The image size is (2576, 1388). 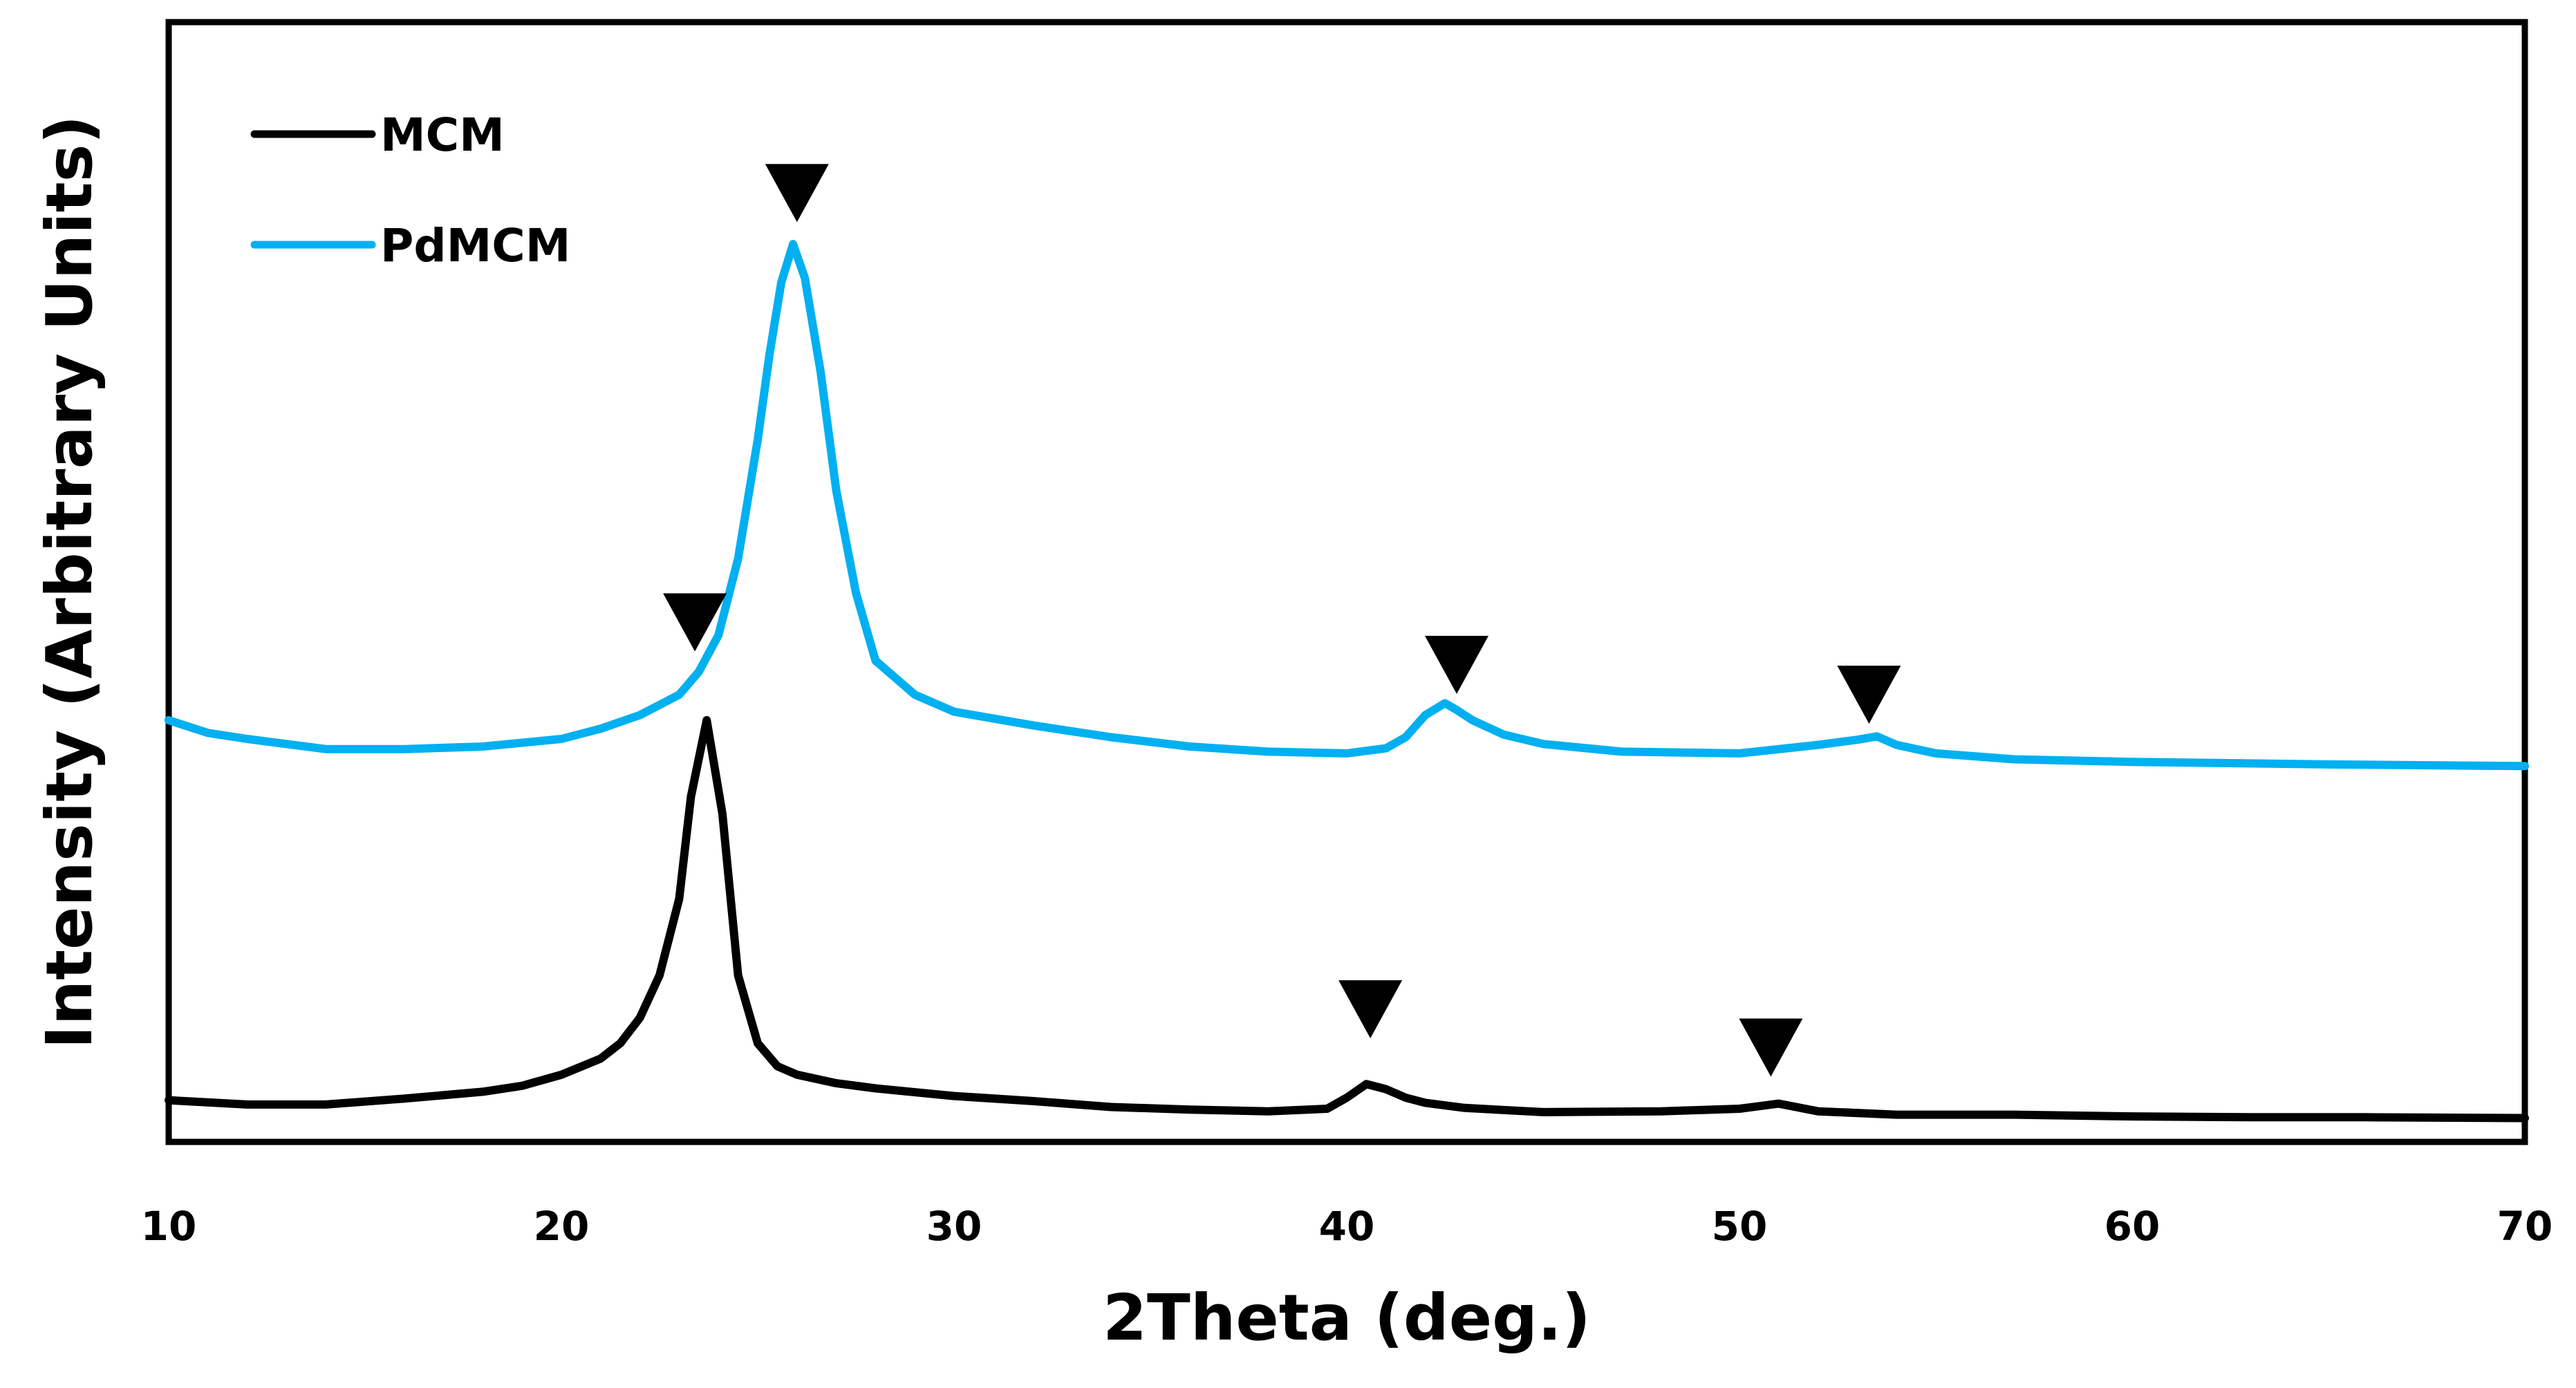 I want to click on x-tick-label-70: 70, so click(x=2525, y=1227).